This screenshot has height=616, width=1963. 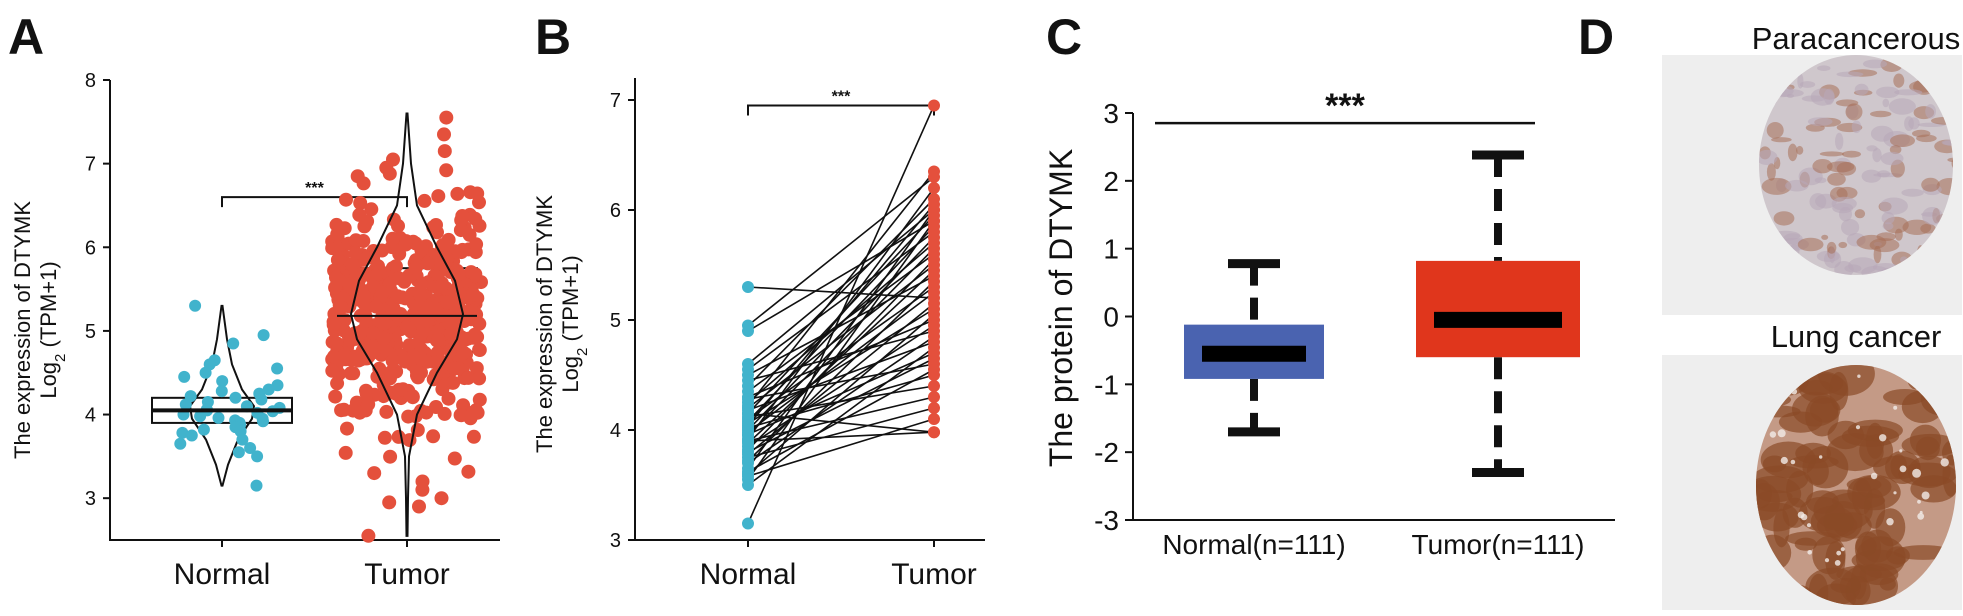 I want to click on panel-b-category-label: Normal, so click(x=748, y=574).